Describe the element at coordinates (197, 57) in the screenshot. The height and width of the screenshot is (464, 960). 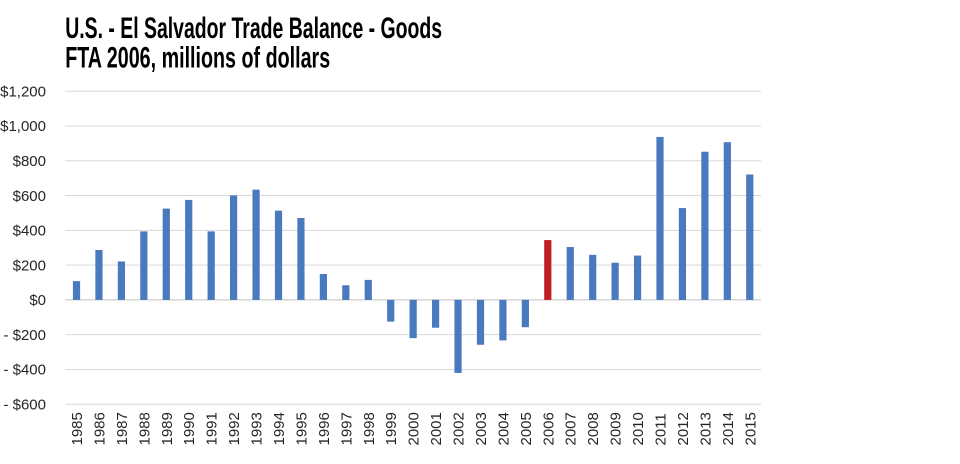
I see `svg-text: FTA 2006, millions of dollars` at that location.